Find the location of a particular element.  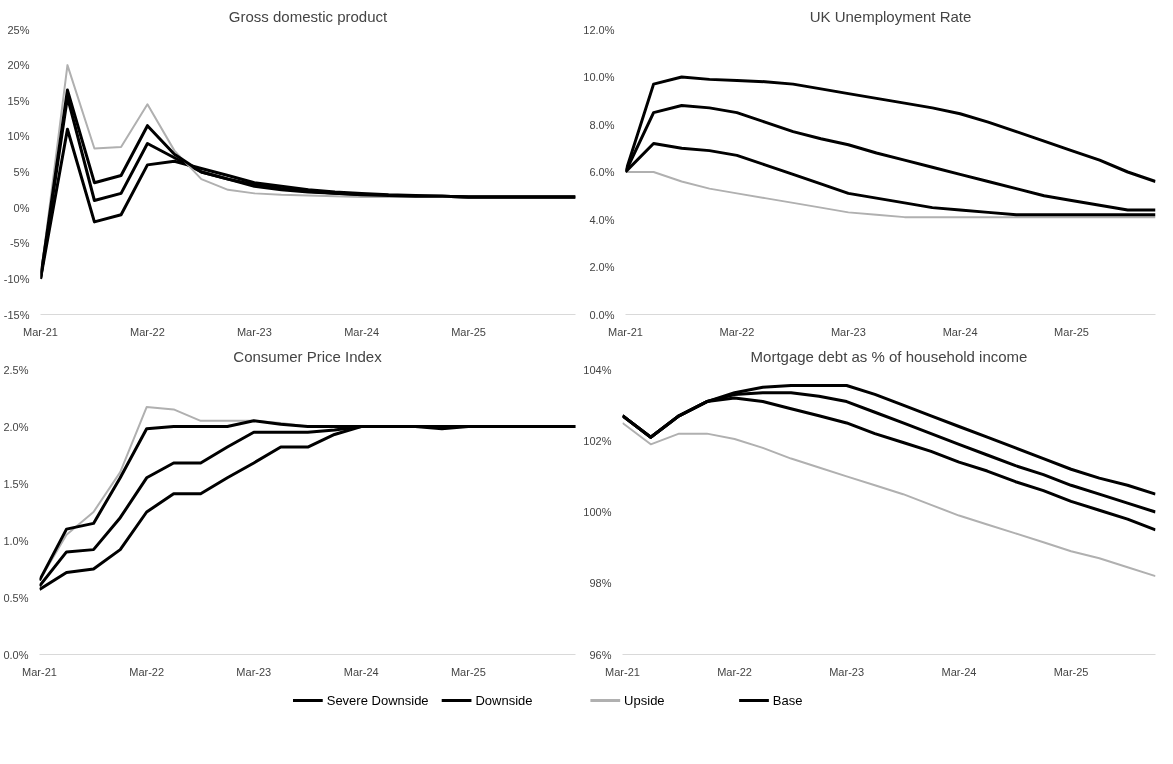

y-tick-label: 96% is located at coordinates (600, 654).